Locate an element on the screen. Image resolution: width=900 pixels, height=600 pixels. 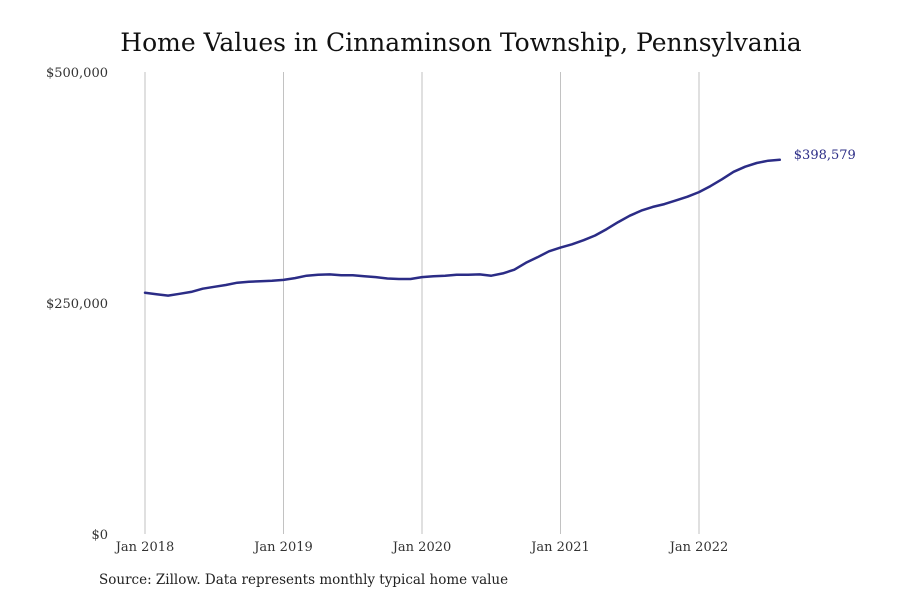
y-tick-label: $500,000 is located at coordinates (77, 73).